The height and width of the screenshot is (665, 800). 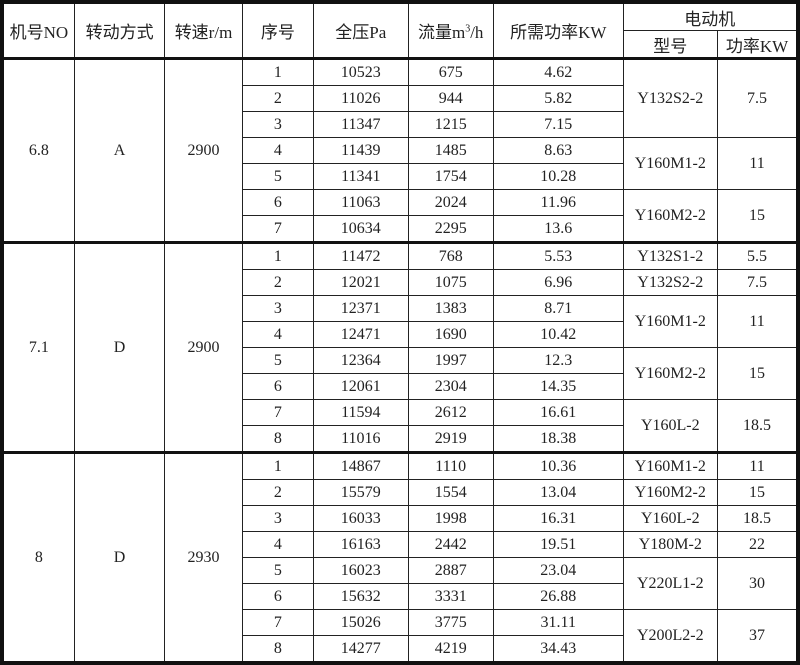 I want to click on required-power-cell: 26.88, so click(x=558, y=596).